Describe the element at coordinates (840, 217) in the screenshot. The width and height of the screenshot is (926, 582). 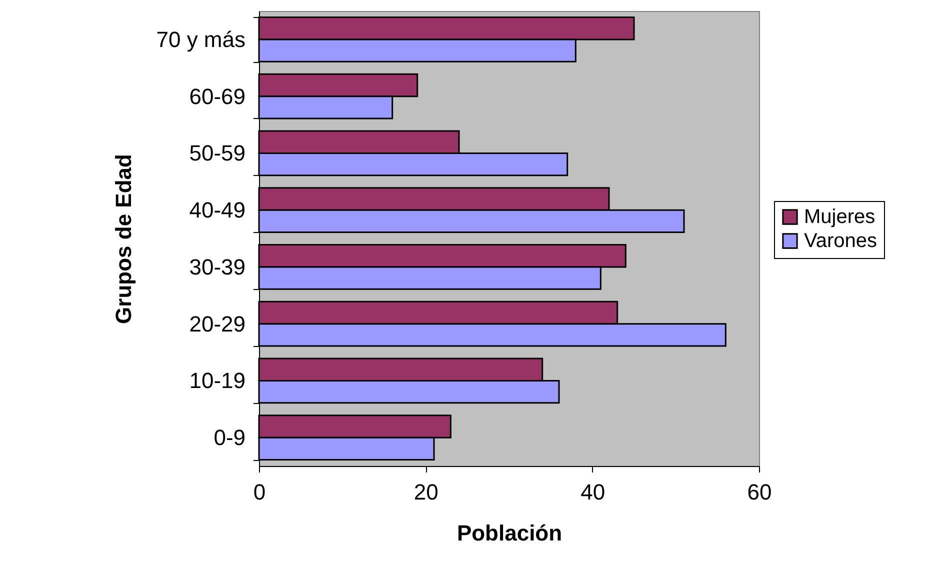
I see `legend-label: Mujeres` at that location.